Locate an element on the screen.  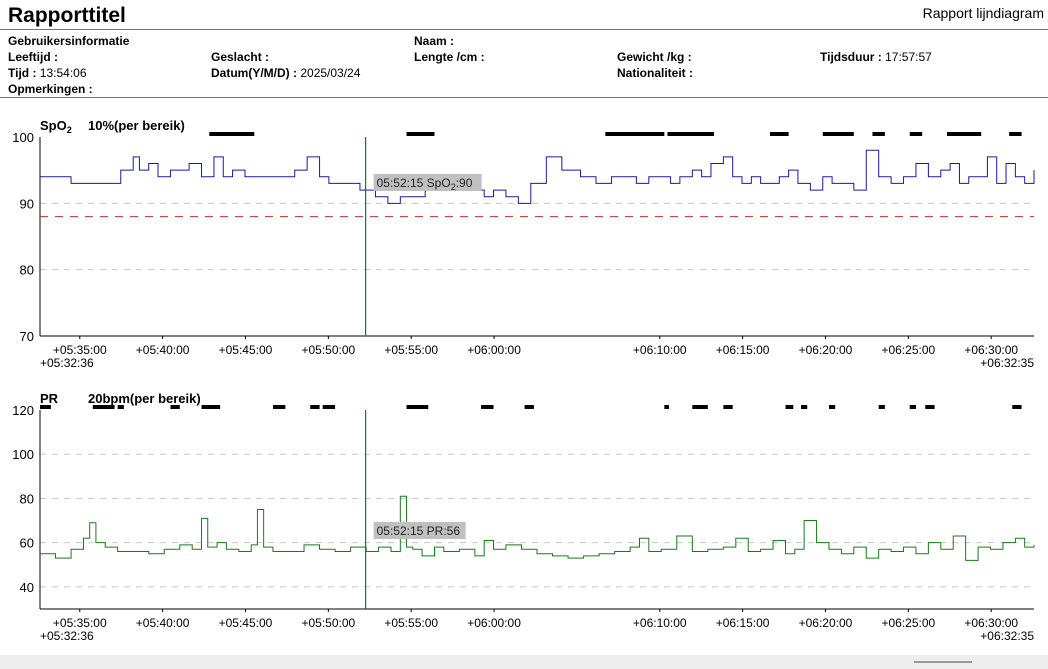
date-field: Datum(Y/M/D) : 2025/03/24 is located at coordinates (286, 73).